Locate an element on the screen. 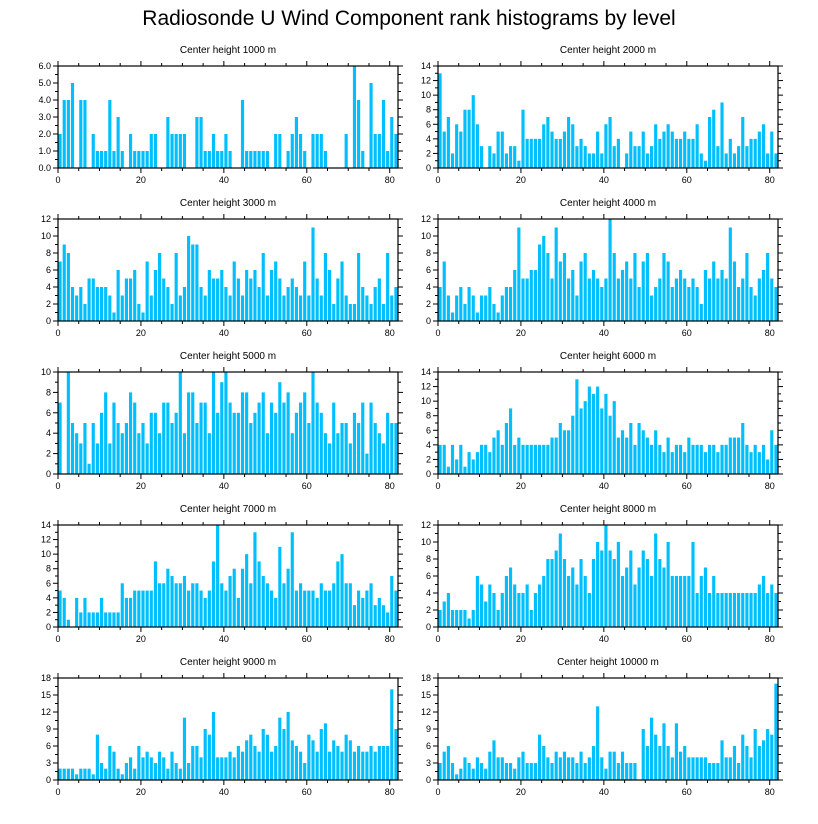  rank-histogram-4000m: 0 20 40 60 80 0 2 4 6 8 10 12 is located at coordinates (602, 276).